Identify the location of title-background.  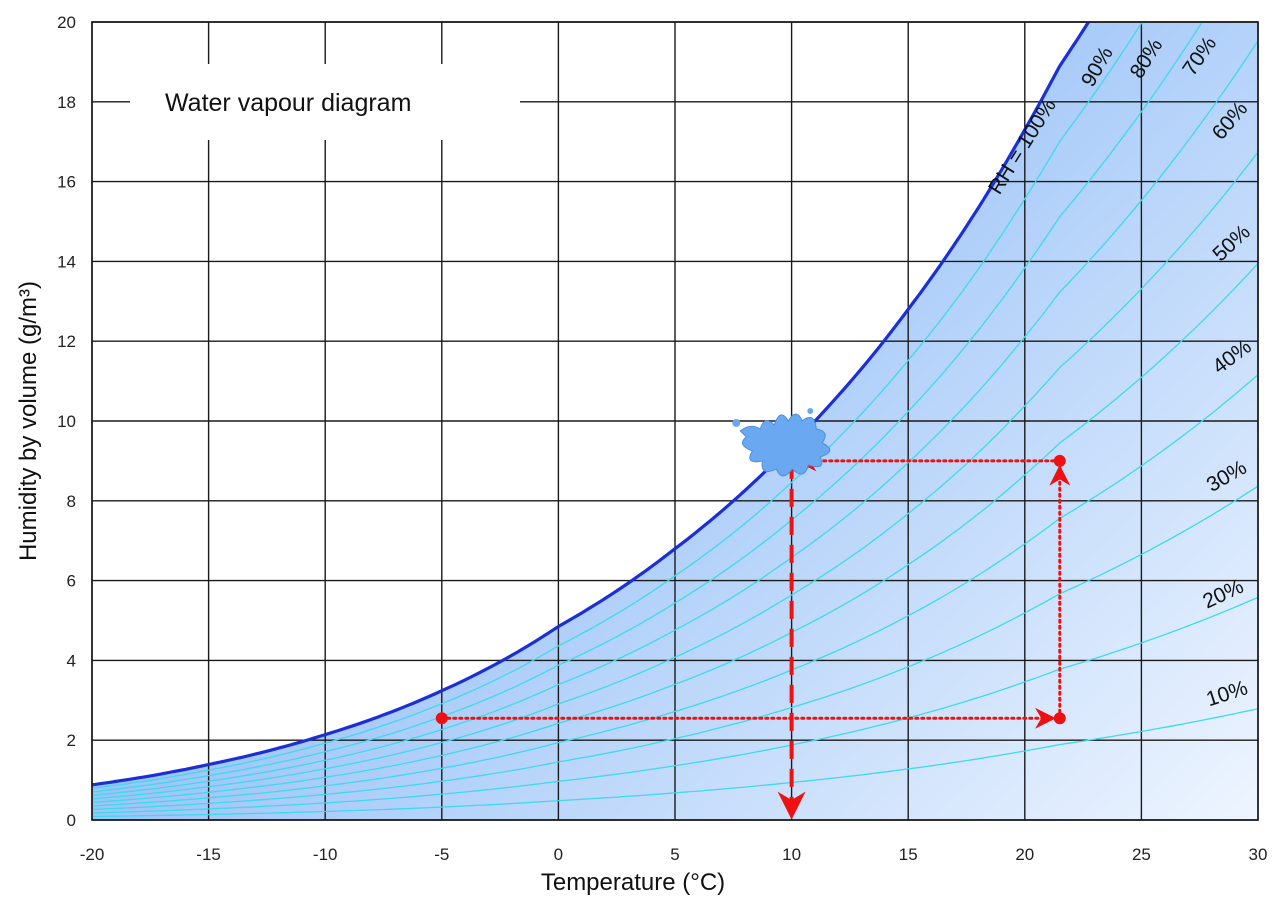
(325, 102).